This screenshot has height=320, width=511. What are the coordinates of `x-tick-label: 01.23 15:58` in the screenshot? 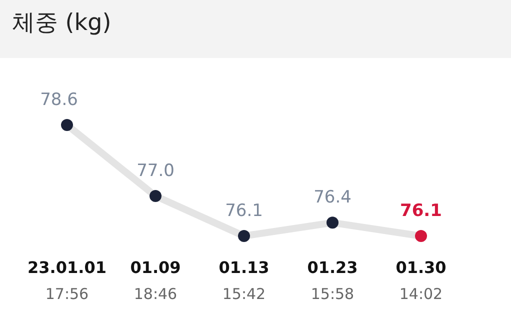 It's located at (332, 280).